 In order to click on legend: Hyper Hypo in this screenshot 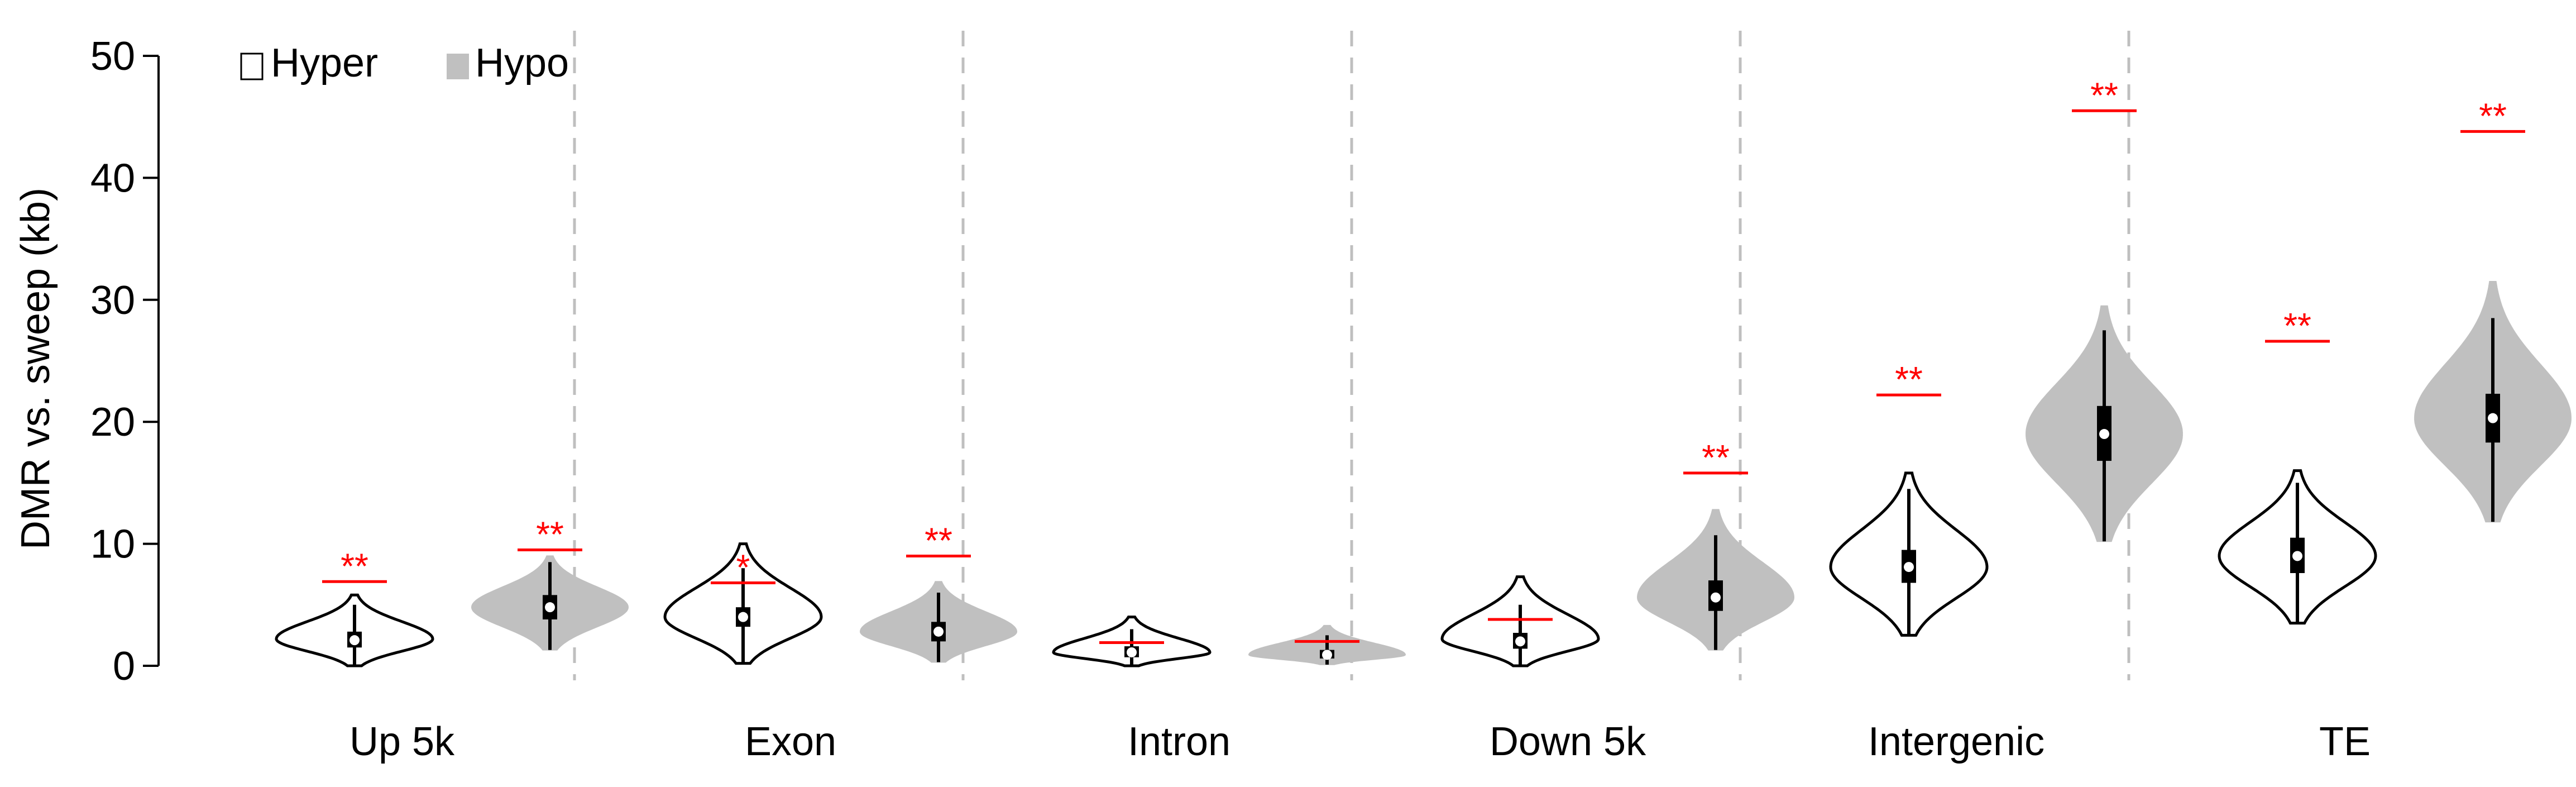, I will do `click(404, 63)`.